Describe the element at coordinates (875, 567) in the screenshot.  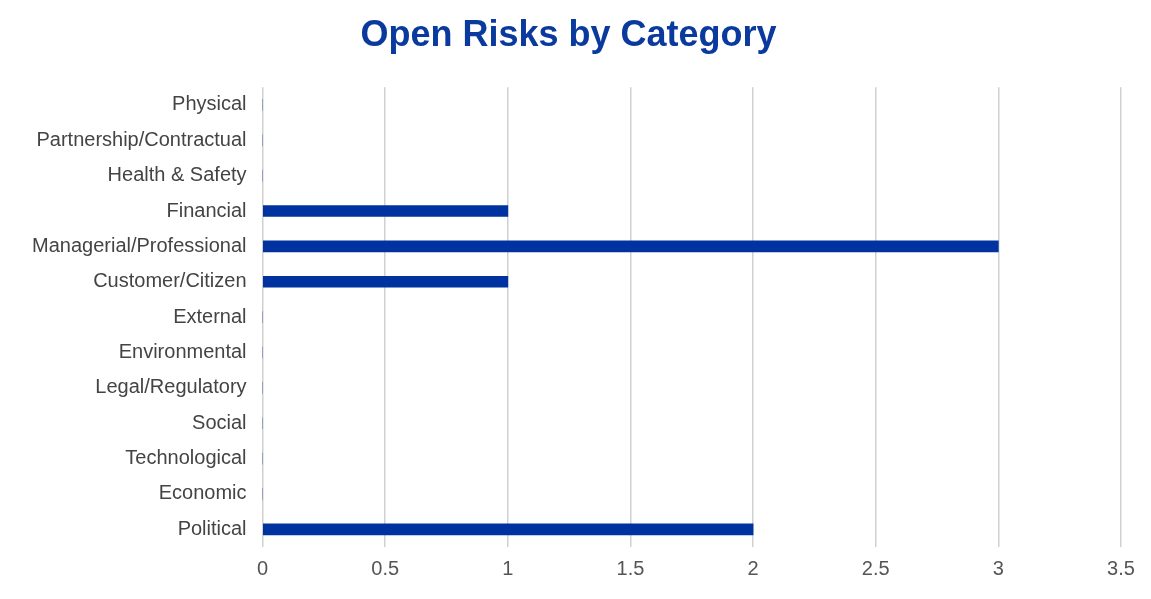
I see `x-tick-label: 2.5` at that location.